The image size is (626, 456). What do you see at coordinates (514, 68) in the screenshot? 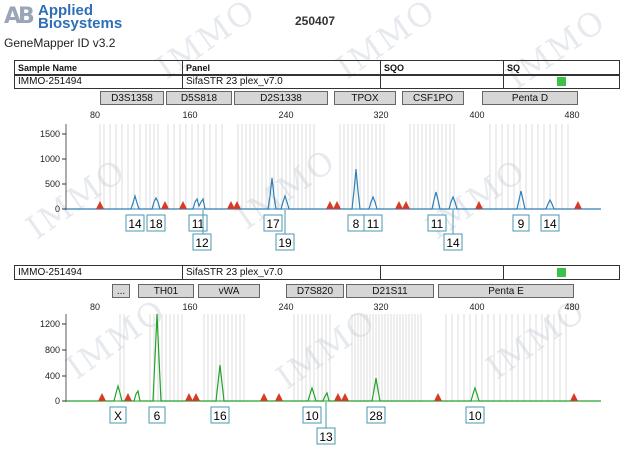
I see `column-header-sq: SQ` at bounding box center [514, 68].